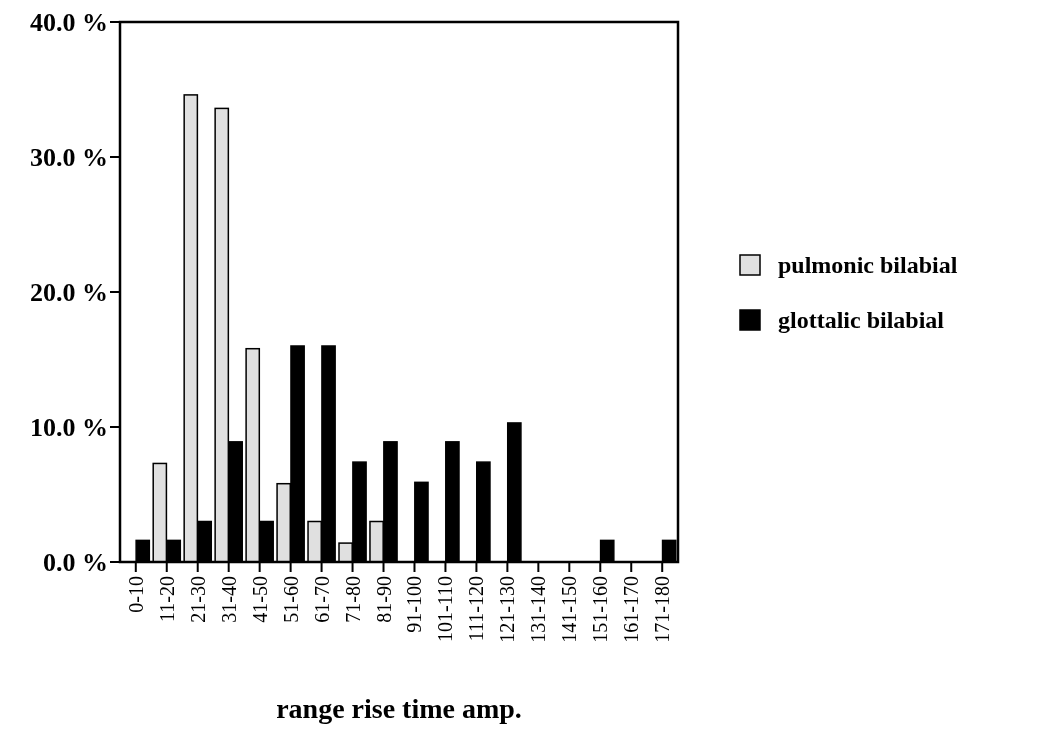  I want to click on legend-label: pulmonic bilabial, so click(868, 265).